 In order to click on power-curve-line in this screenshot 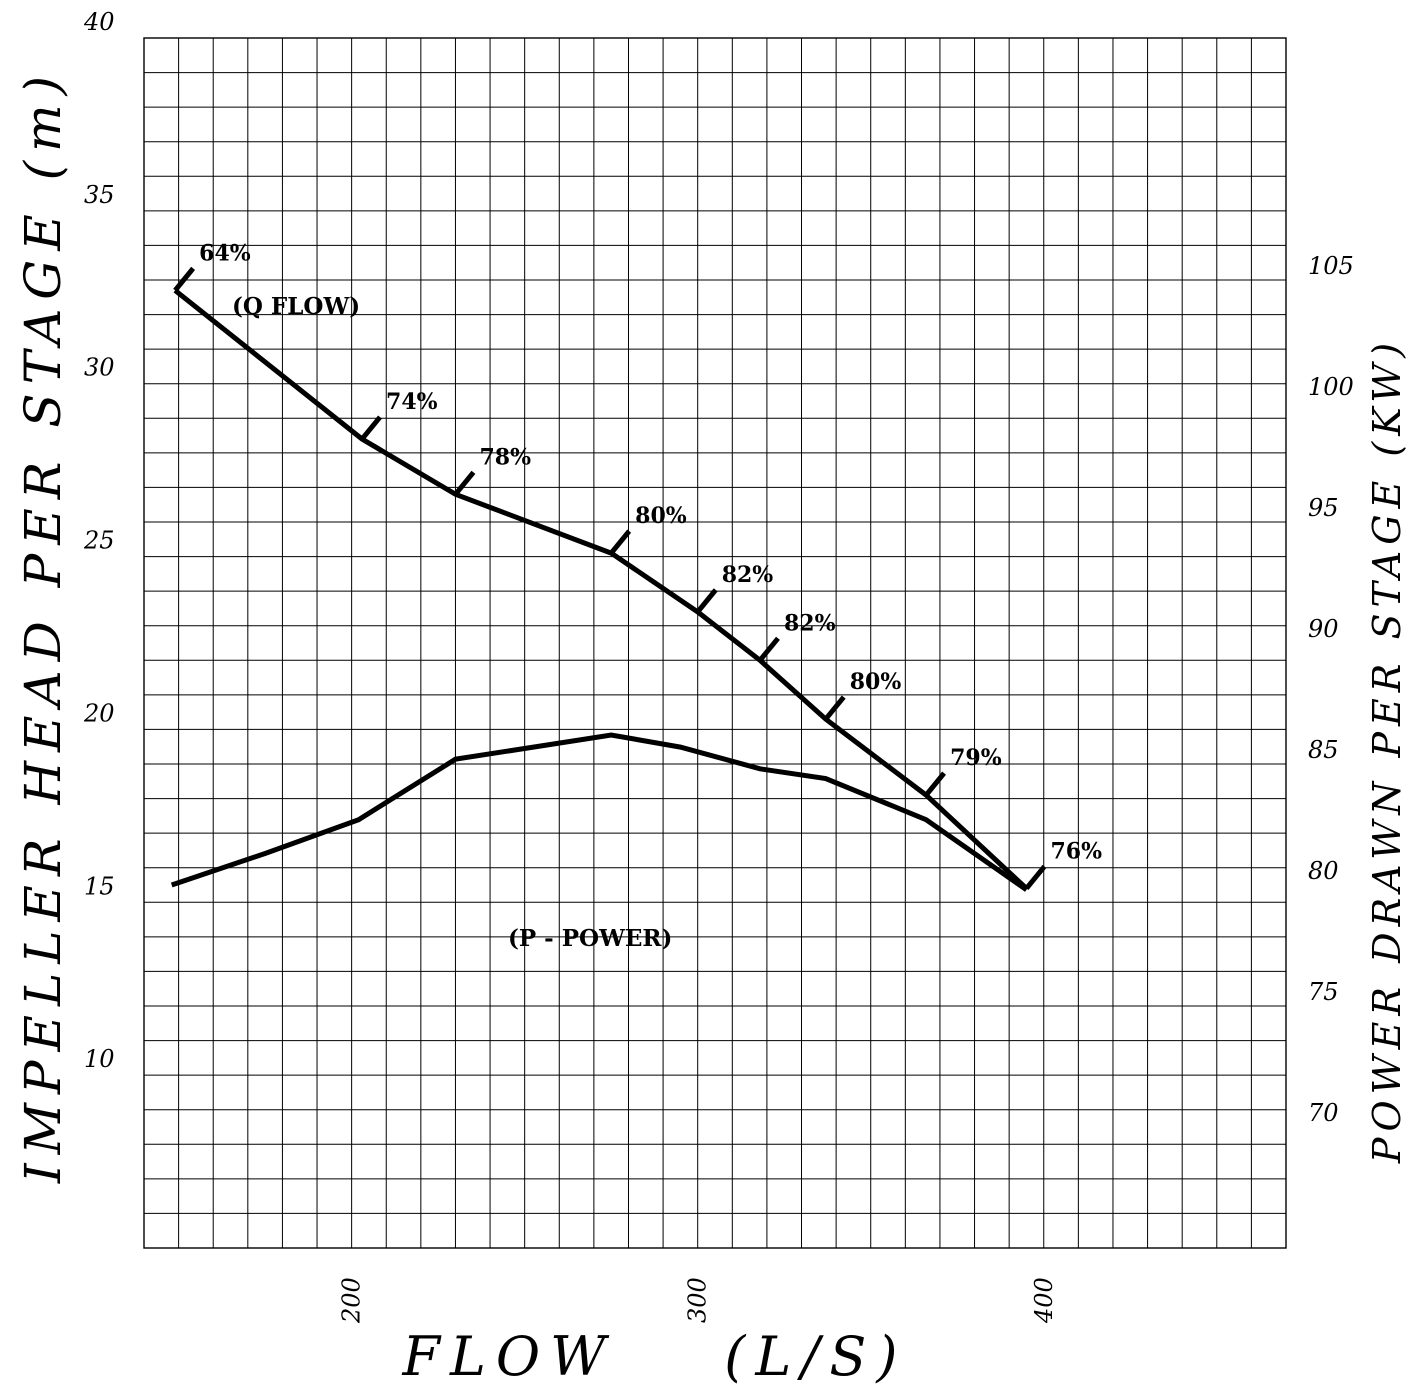, I will do `click(599, 812)`.